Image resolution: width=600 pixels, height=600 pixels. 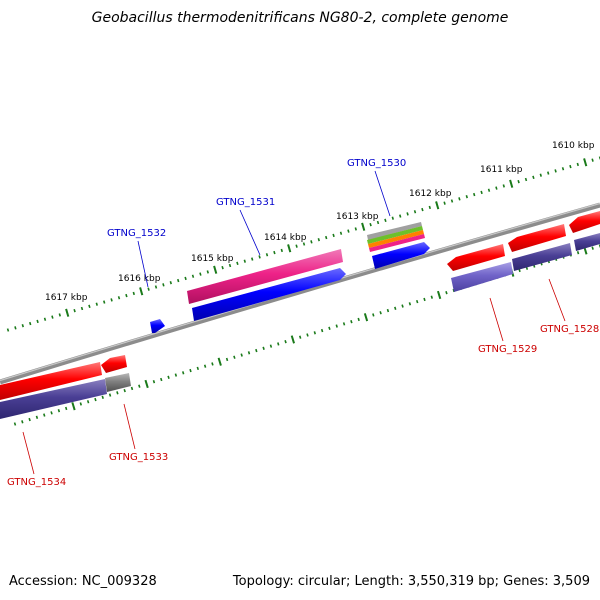 I want to click on gene-label-gtng-1532: GTNG_1532, so click(x=136, y=233).